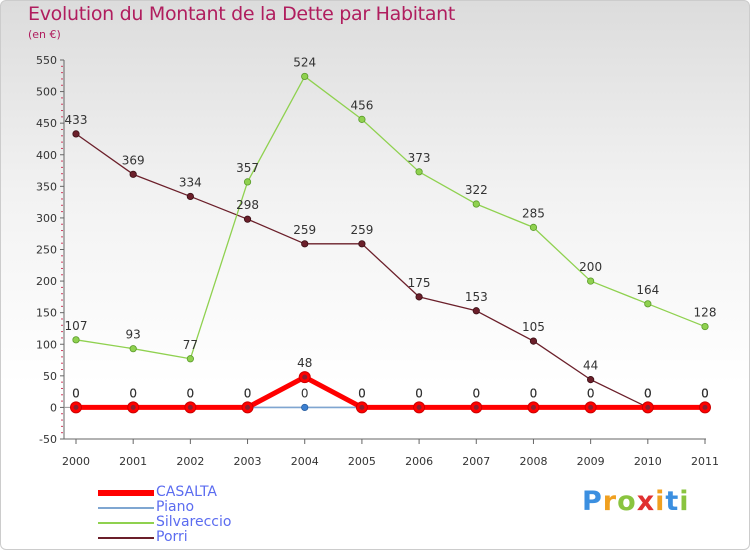 The image size is (750, 550). I want to click on y-tick-label: 350, so click(46, 186).